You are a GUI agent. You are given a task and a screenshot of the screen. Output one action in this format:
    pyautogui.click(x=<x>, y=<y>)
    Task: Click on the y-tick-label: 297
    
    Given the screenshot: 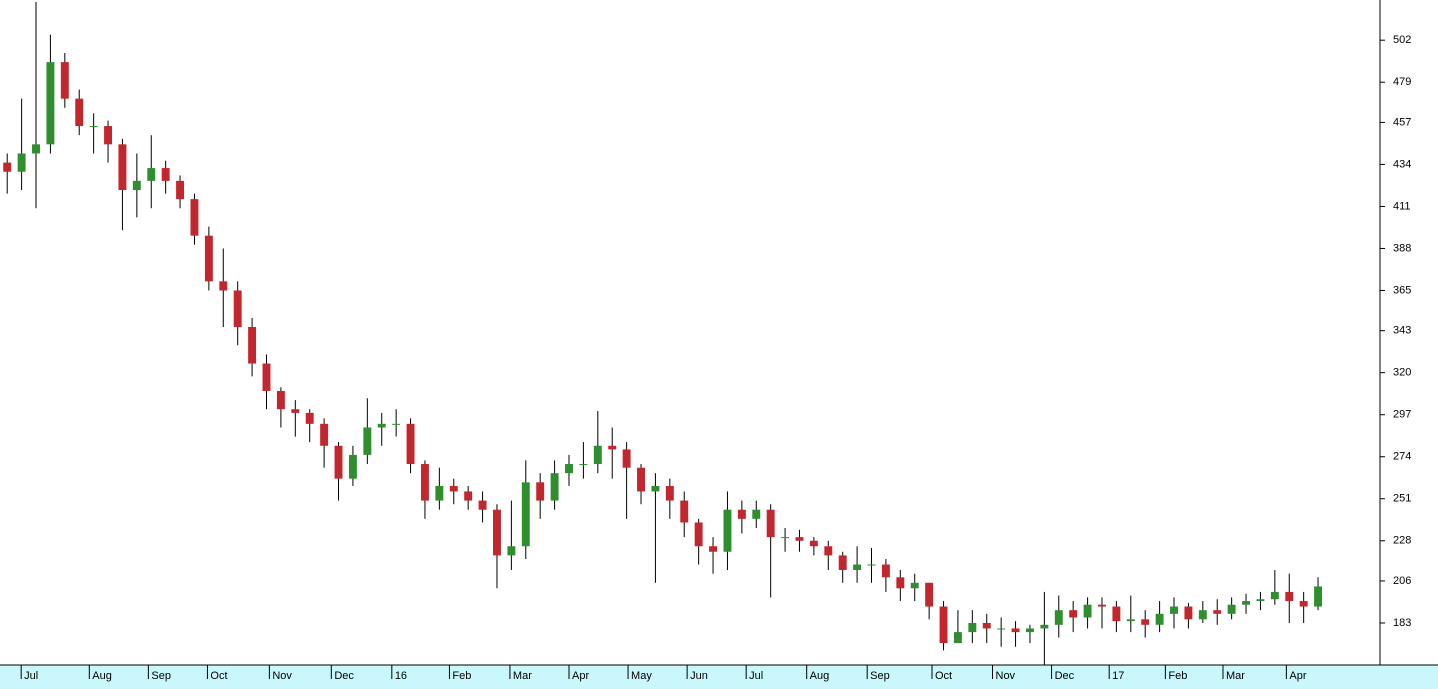 What is the action you would take?
    pyautogui.click(x=1402, y=415)
    